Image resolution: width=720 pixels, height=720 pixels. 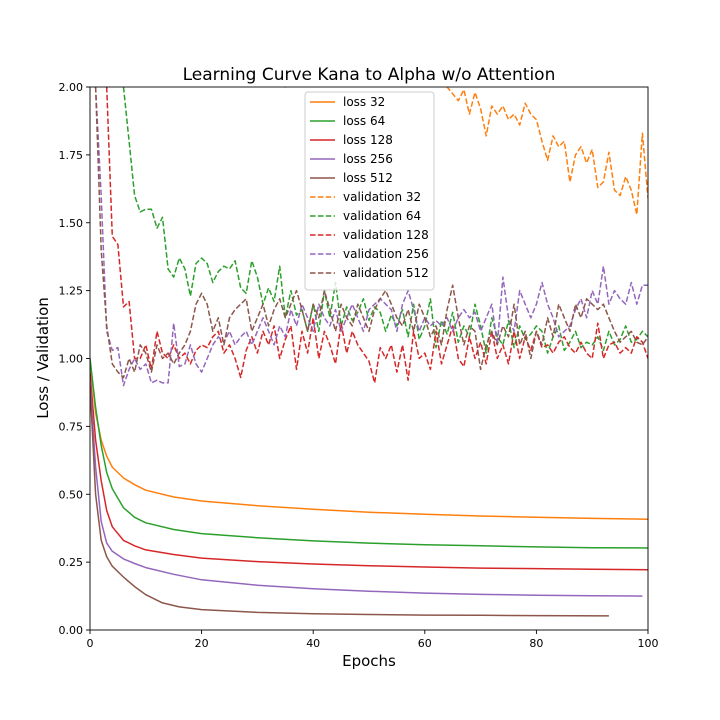 What do you see at coordinates (373, 640) in the screenshot?
I see `x-axis-ticks: 0 20 40 60 80 100` at bounding box center [373, 640].